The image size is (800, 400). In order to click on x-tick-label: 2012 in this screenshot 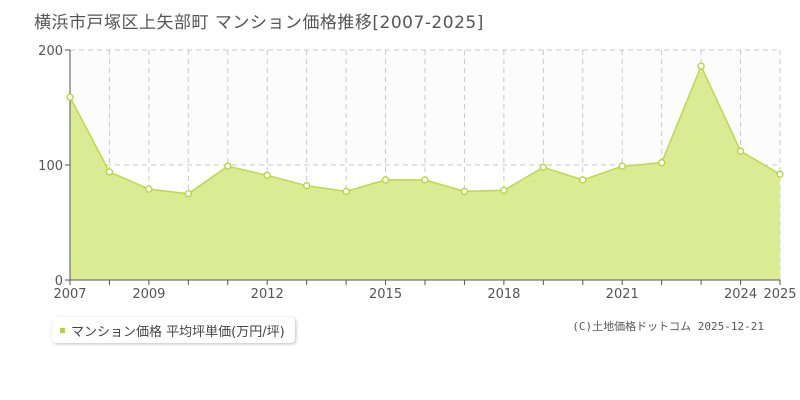, I will do `click(267, 294)`.